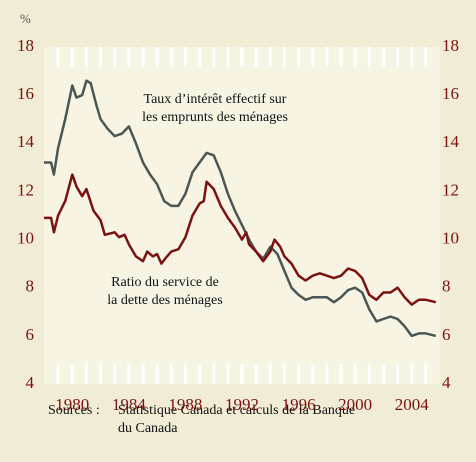 This screenshot has height=462, width=476. I want to click on y-tick-label: 6, so click(30, 334).